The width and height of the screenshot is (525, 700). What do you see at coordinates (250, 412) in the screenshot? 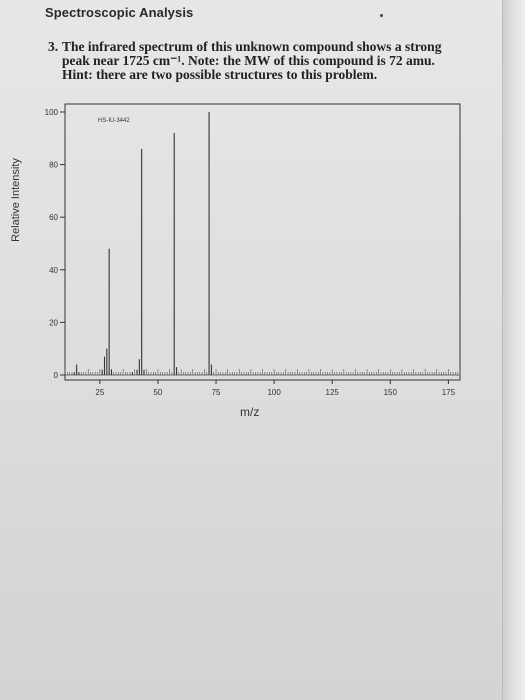
I see `x-axis-label: m/z` at bounding box center [250, 412].